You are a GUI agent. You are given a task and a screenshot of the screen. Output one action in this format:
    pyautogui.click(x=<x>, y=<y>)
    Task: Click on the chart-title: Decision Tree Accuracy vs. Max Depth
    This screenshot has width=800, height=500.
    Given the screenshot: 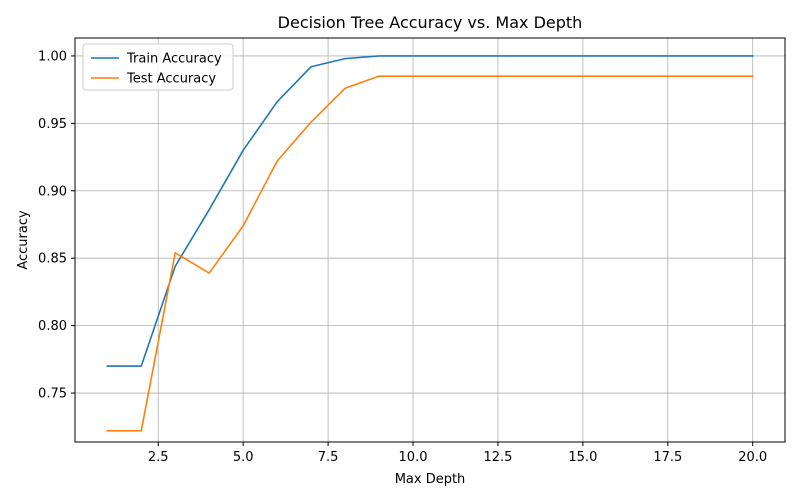 What is the action you would take?
    pyautogui.click(x=430, y=22)
    